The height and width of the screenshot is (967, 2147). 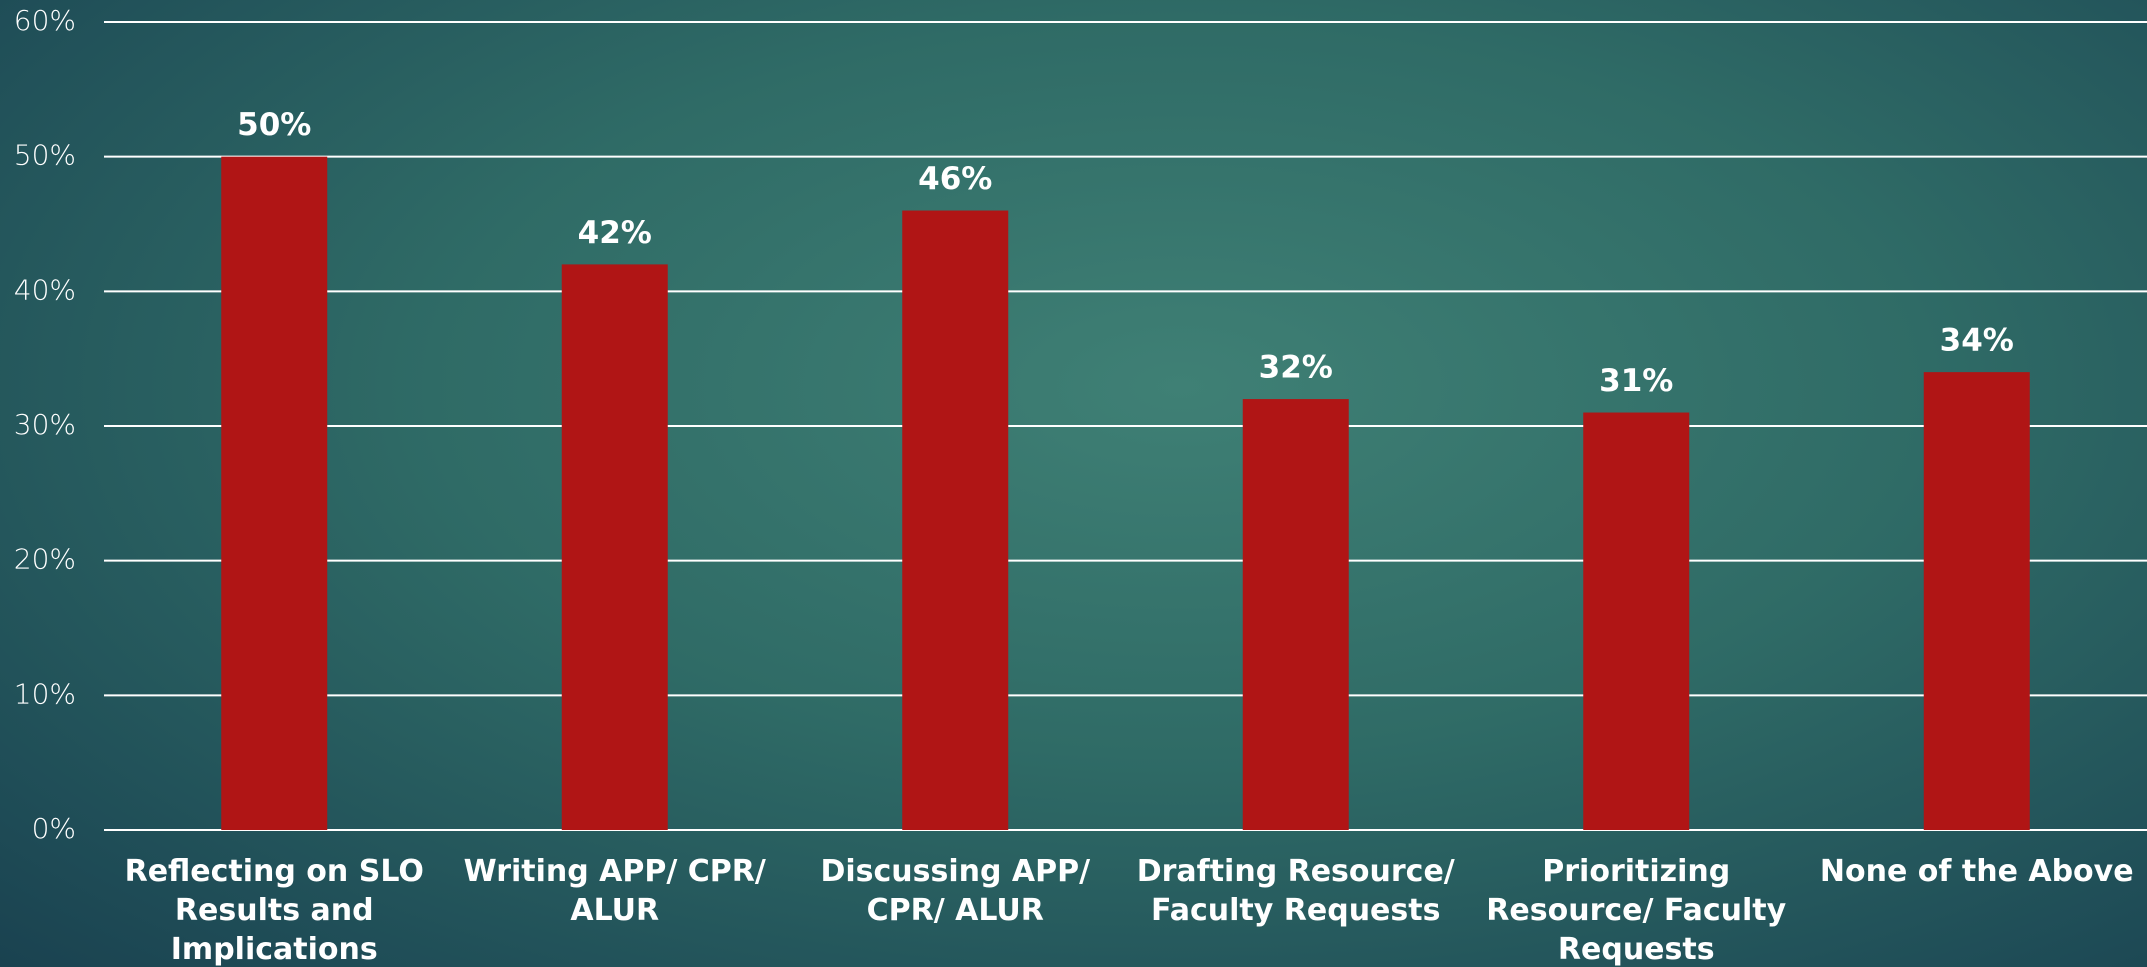 What do you see at coordinates (45, 424) in the screenshot?
I see `y-tick-label: 30%` at bounding box center [45, 424].